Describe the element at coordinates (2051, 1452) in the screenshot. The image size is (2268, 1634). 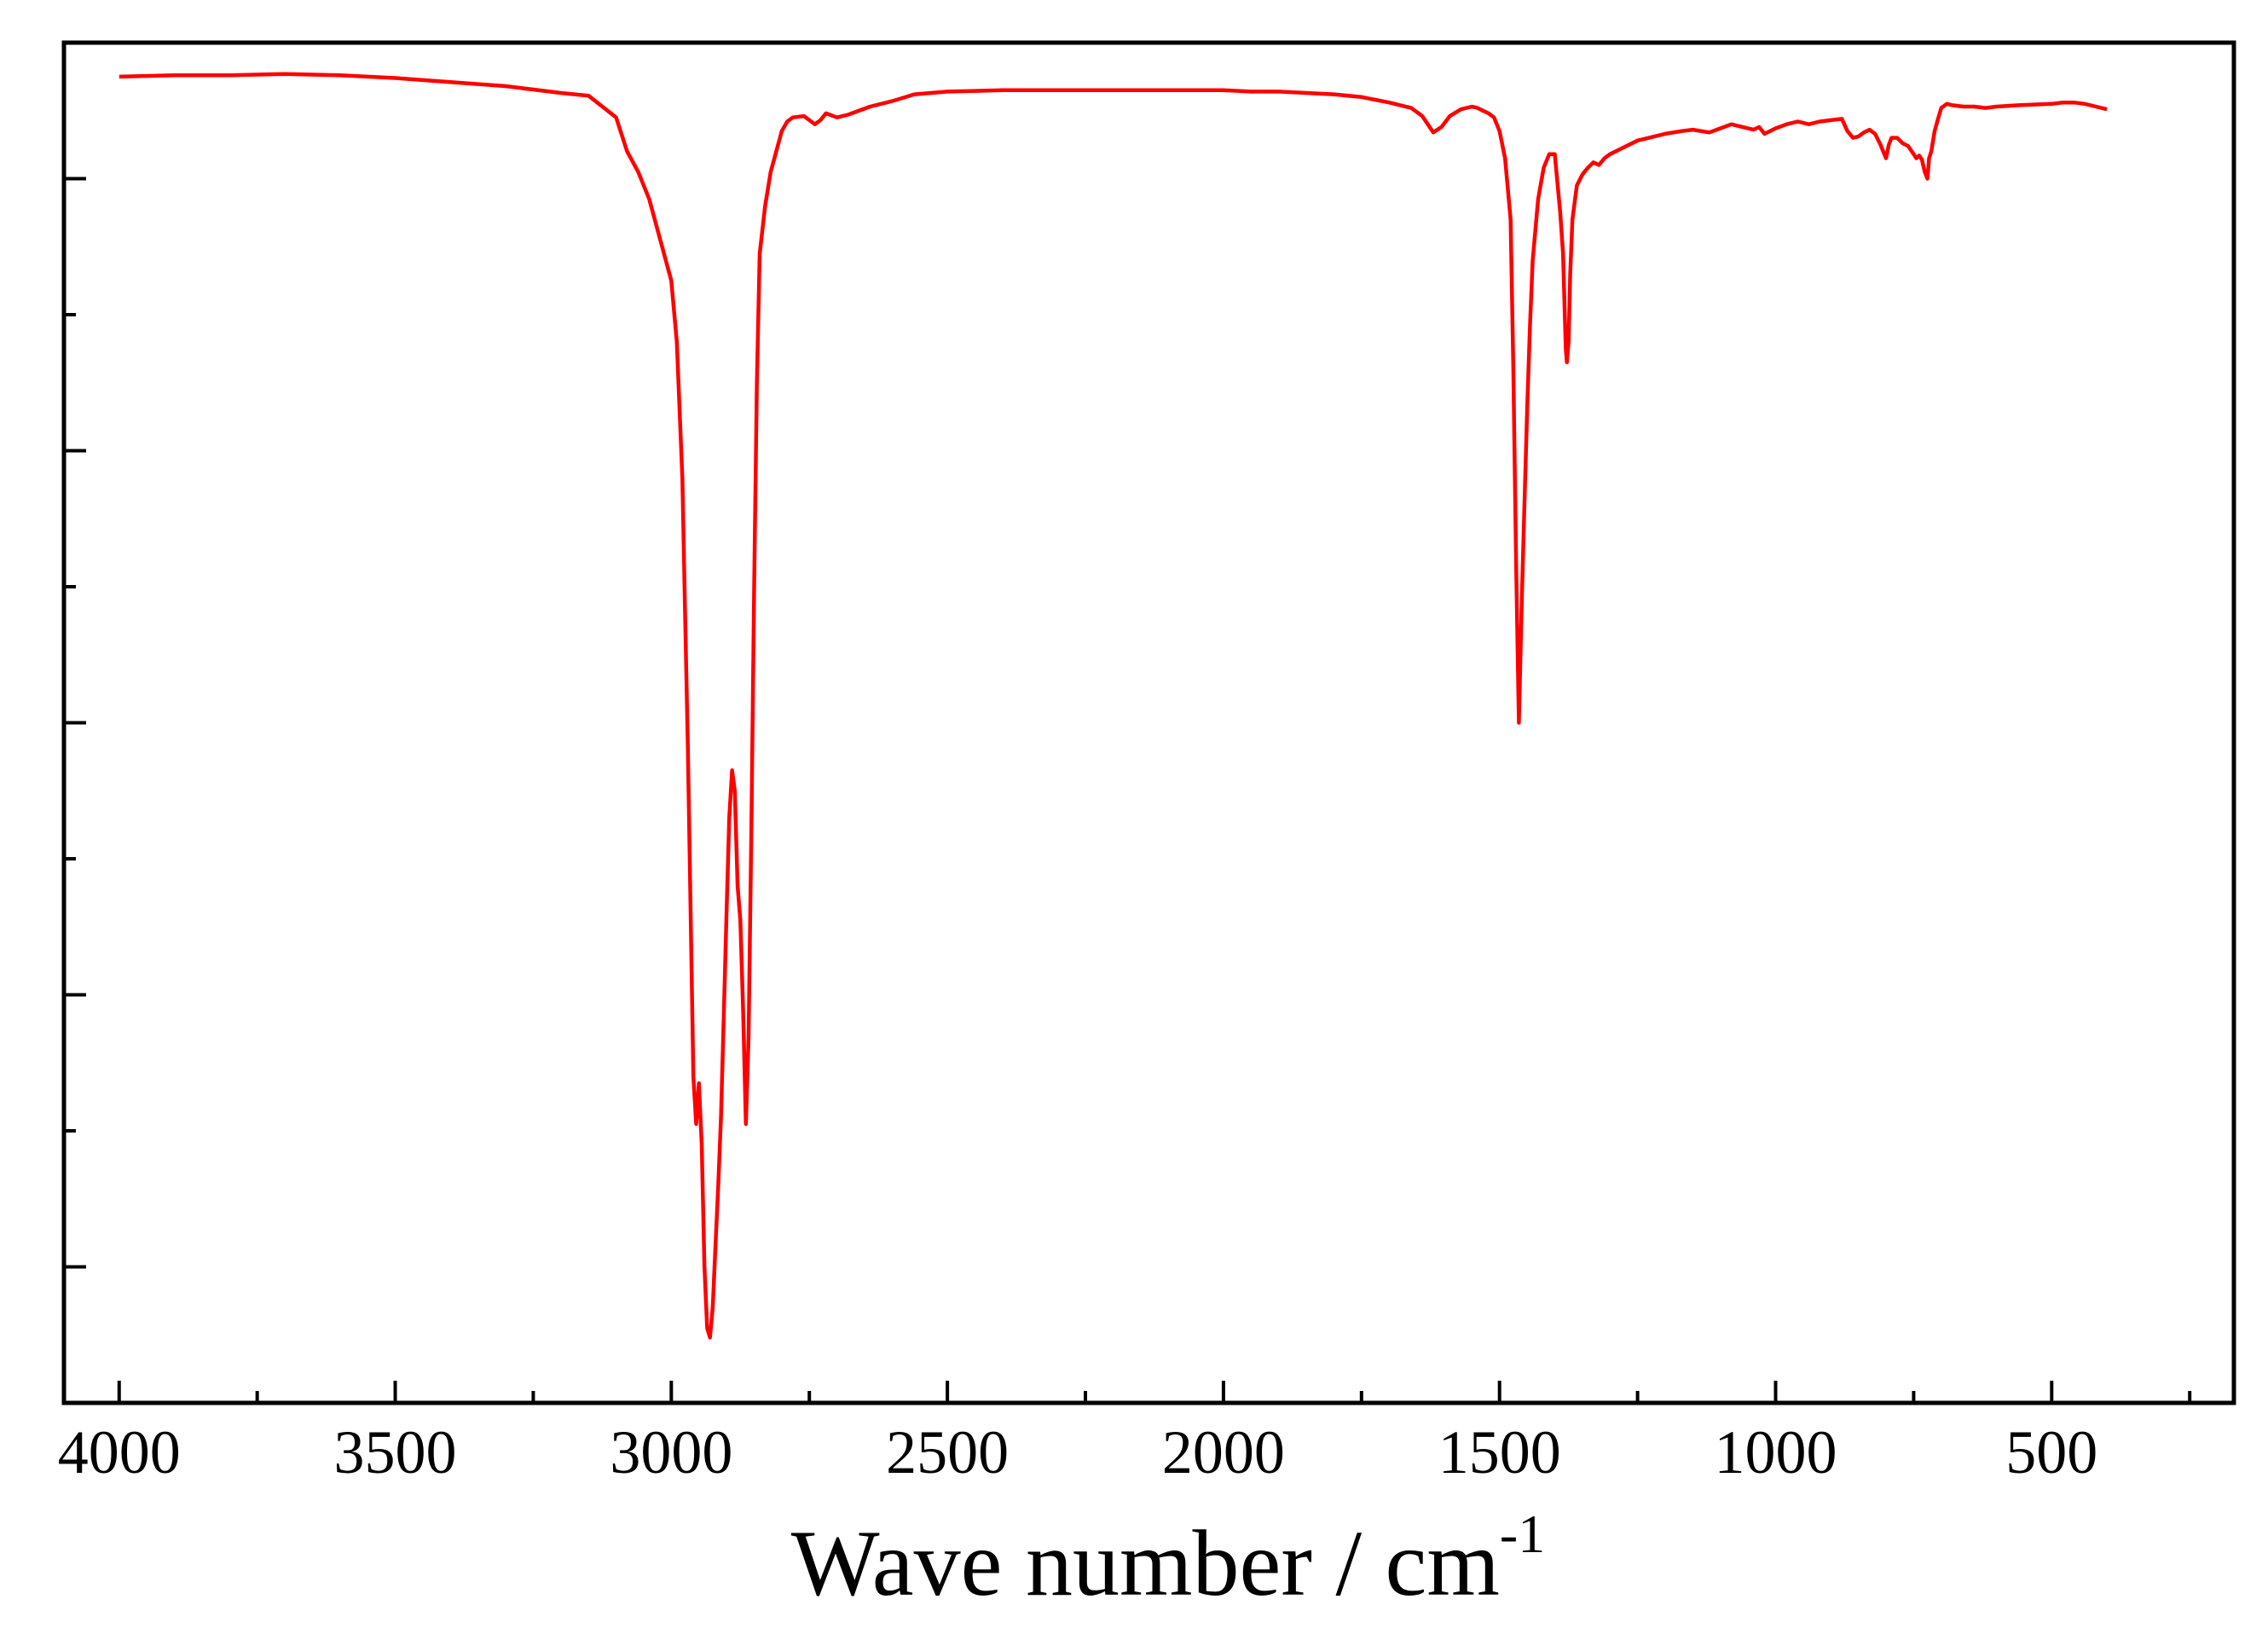
I see `x-tick-label: 500` at that location.